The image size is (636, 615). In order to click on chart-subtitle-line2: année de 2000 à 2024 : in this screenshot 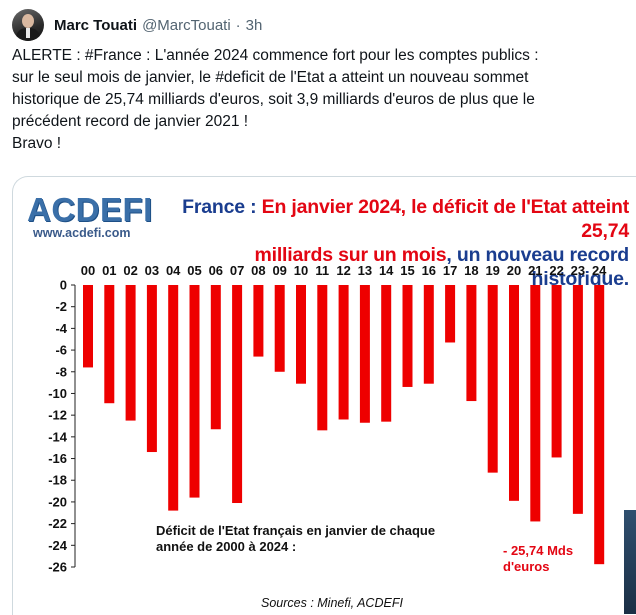, I will do `click(226, 546)`.